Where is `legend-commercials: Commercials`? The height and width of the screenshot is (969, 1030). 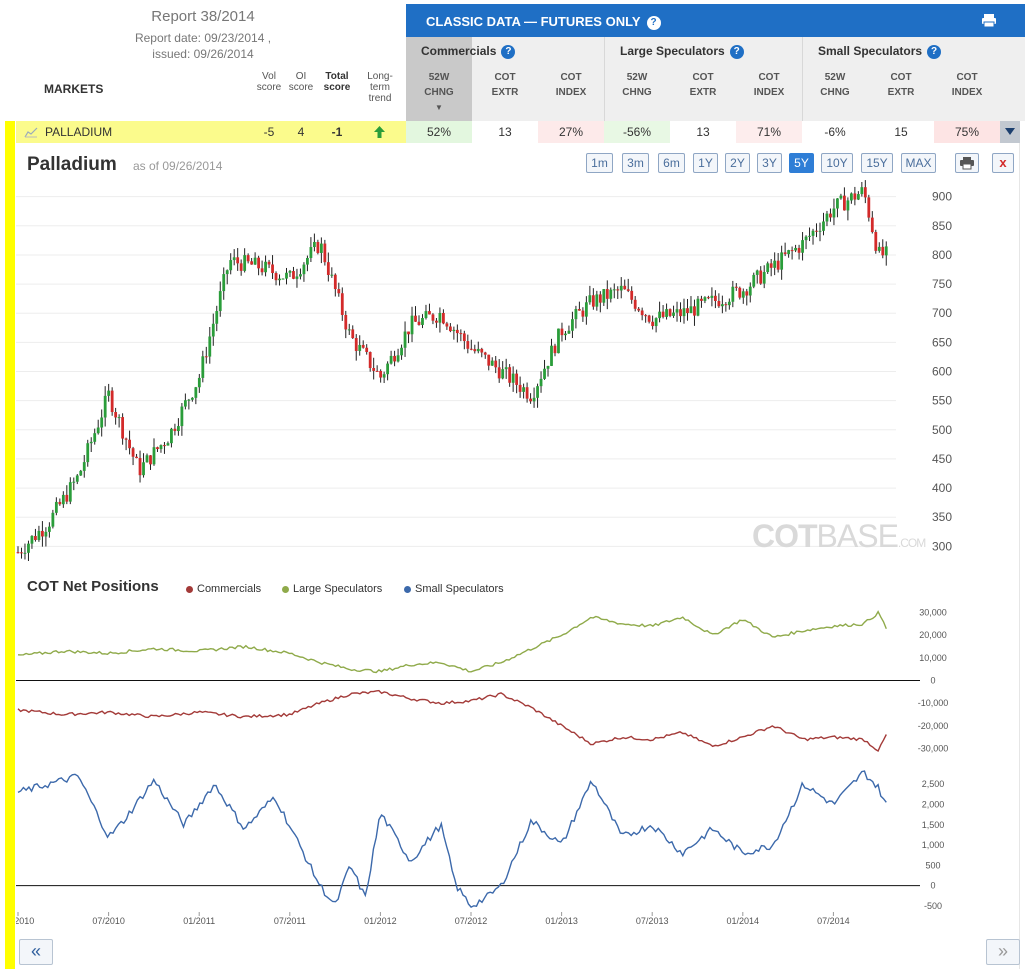 legend-commercials: Commercials is located at coordinates (223, 589).